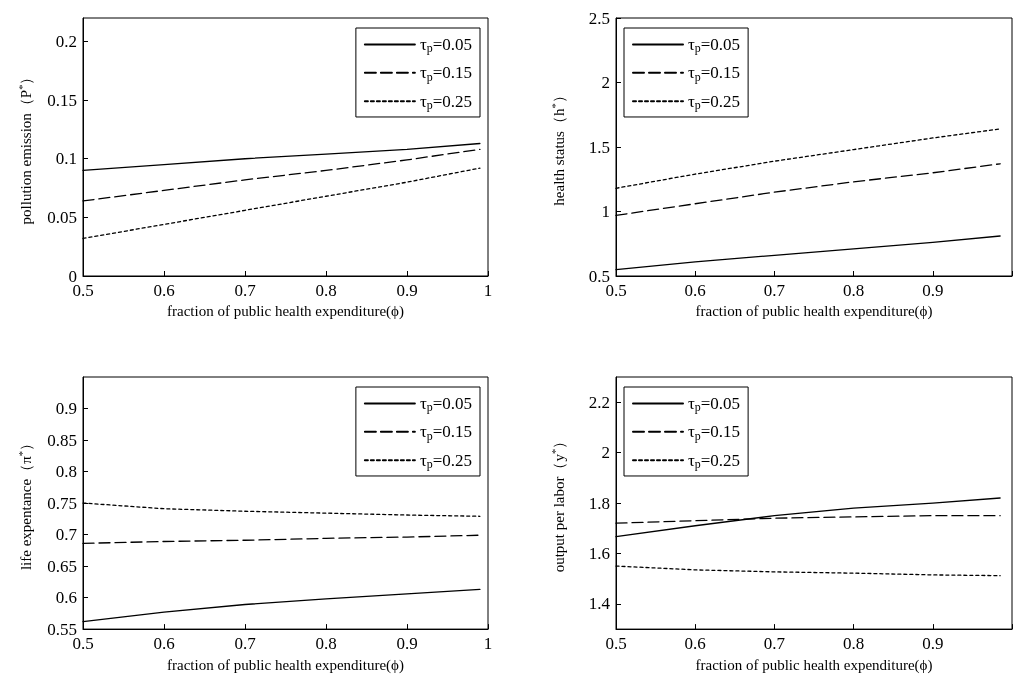 This screenshot has width=1017, height=677. Describe the element at coordinates (559, 147) in the screenshot. I see `y-axis-title: health status（h*）` at that location.